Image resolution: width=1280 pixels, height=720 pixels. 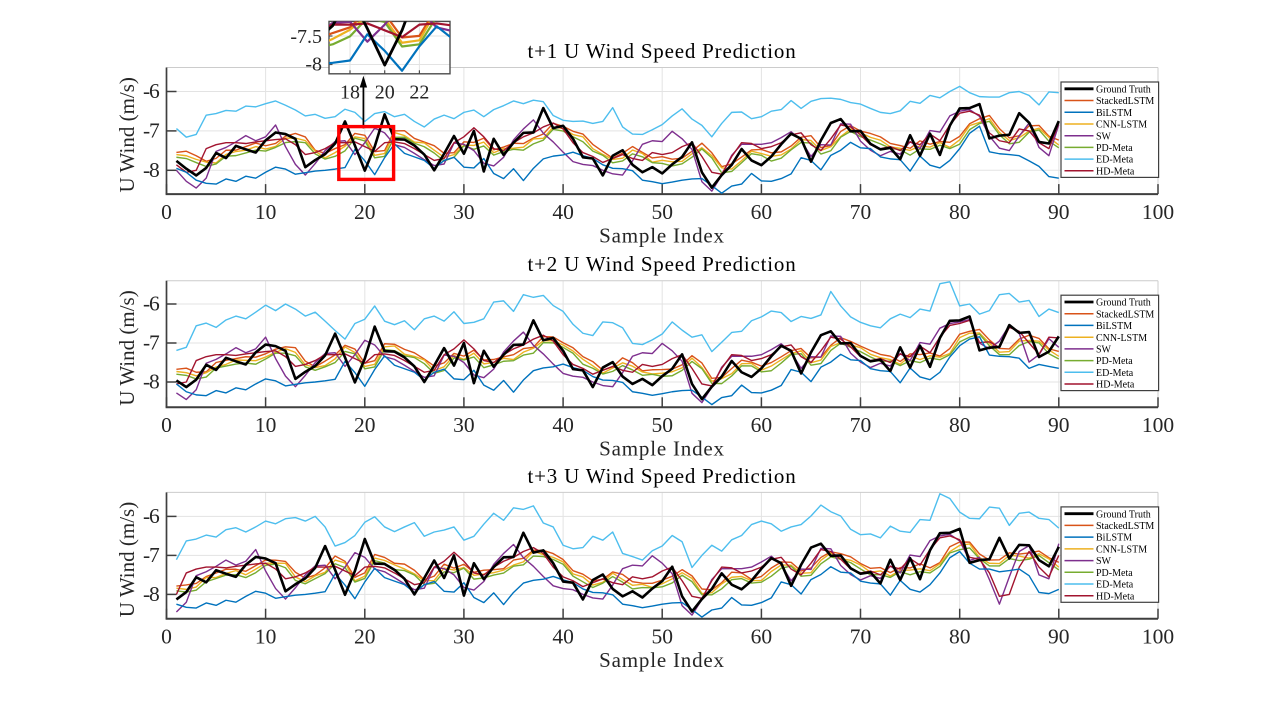 I want to click on svg-text: t+1 U Wind Speed Prediction, so click(x=661, y=51).